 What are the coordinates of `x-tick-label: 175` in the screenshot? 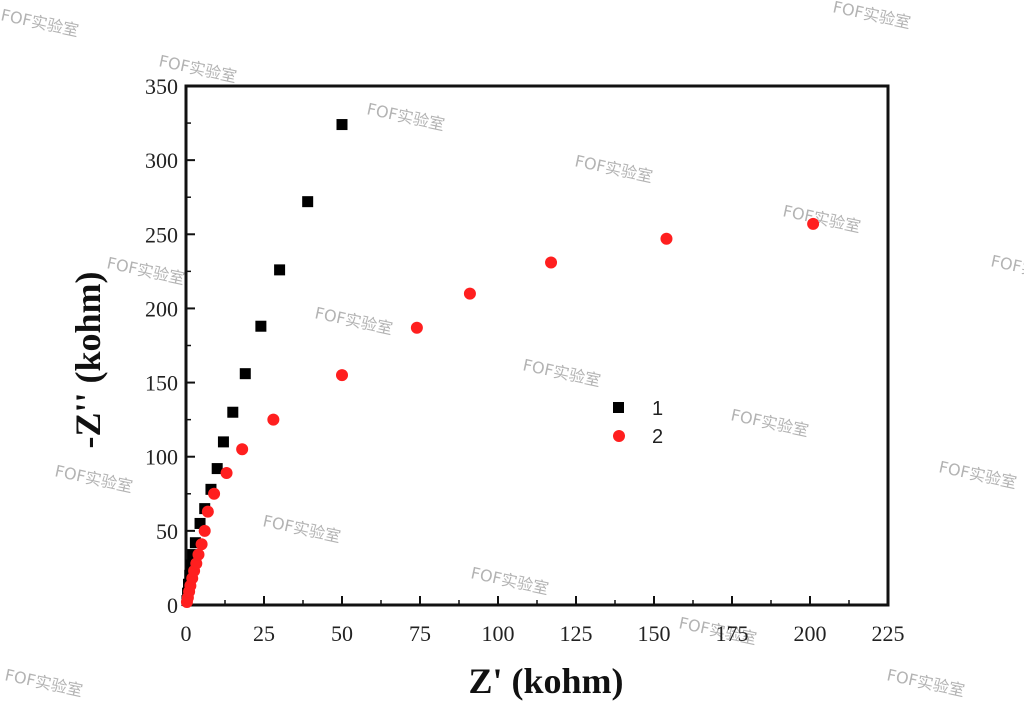 It's located at (732, 633).